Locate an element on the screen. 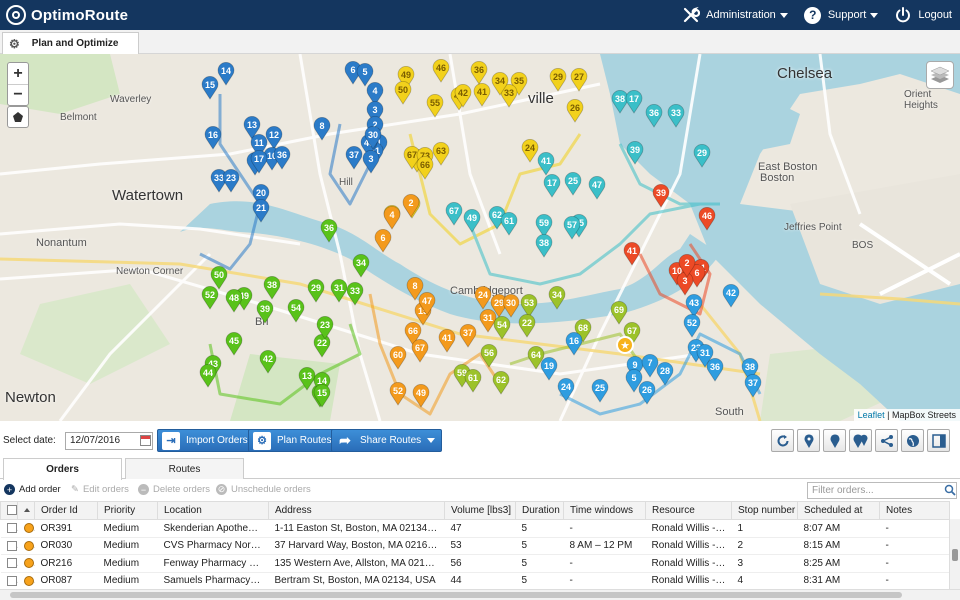  show-unscheduled-button is located at coordinates (834, 440).